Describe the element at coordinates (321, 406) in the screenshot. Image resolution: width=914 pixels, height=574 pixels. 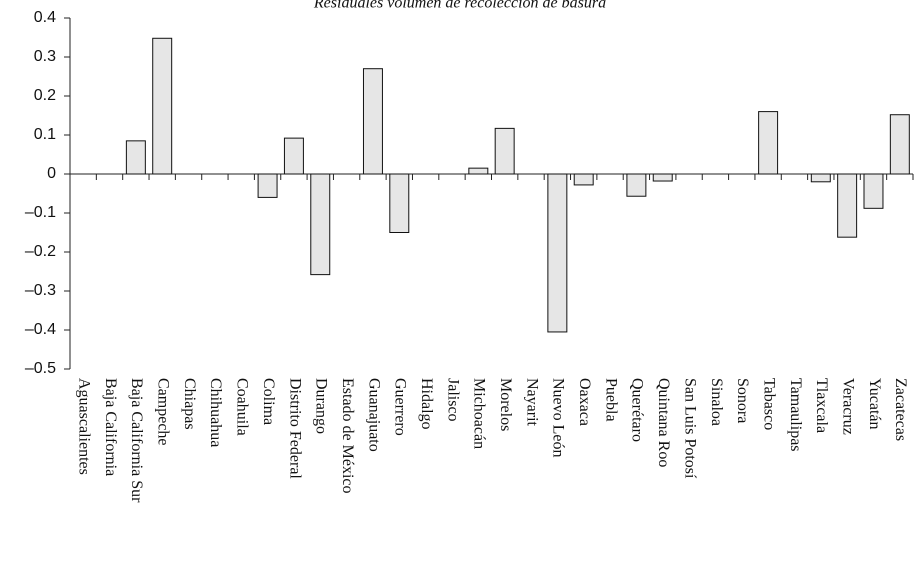
I see `x-tick-label: Durango` at that location.